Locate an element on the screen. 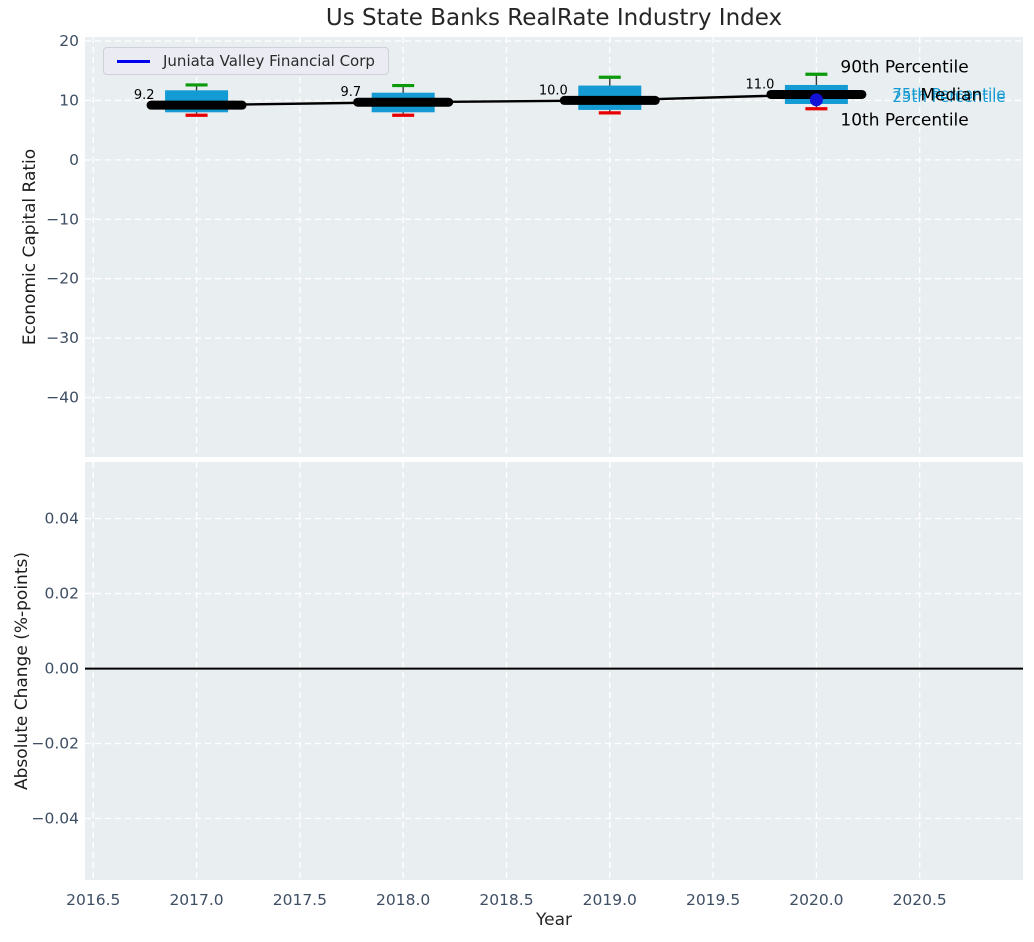 The image size is (1034, 942). y-tick-label: 20 is located at coordinates (69, 41).